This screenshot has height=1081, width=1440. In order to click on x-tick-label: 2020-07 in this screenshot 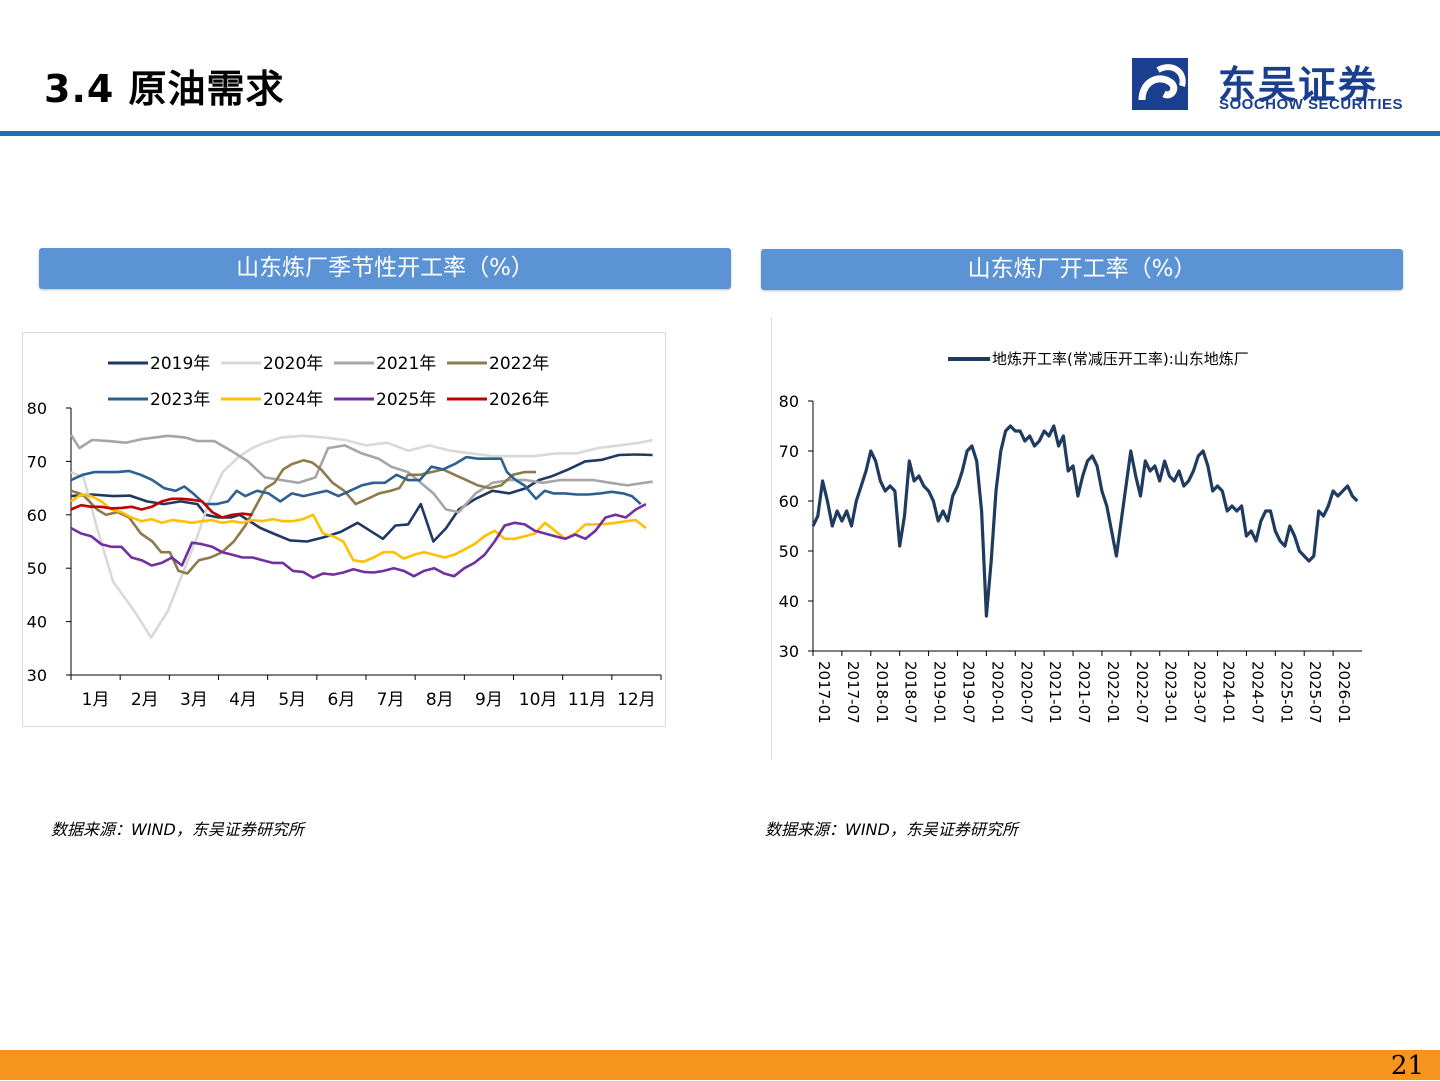, I will do `click(1026, 692)`.